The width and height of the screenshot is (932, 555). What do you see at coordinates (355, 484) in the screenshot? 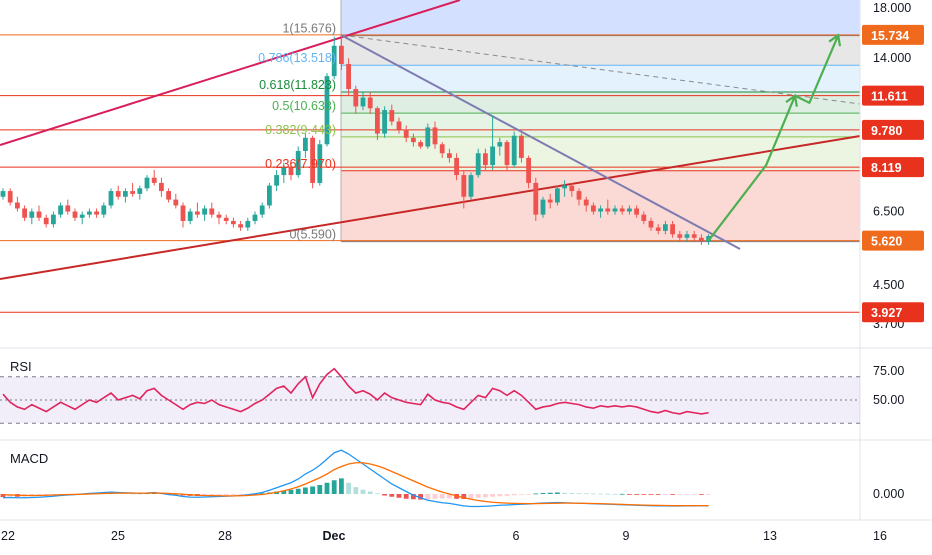
I see `macd-signal-line` at bounding box center [355, 484].